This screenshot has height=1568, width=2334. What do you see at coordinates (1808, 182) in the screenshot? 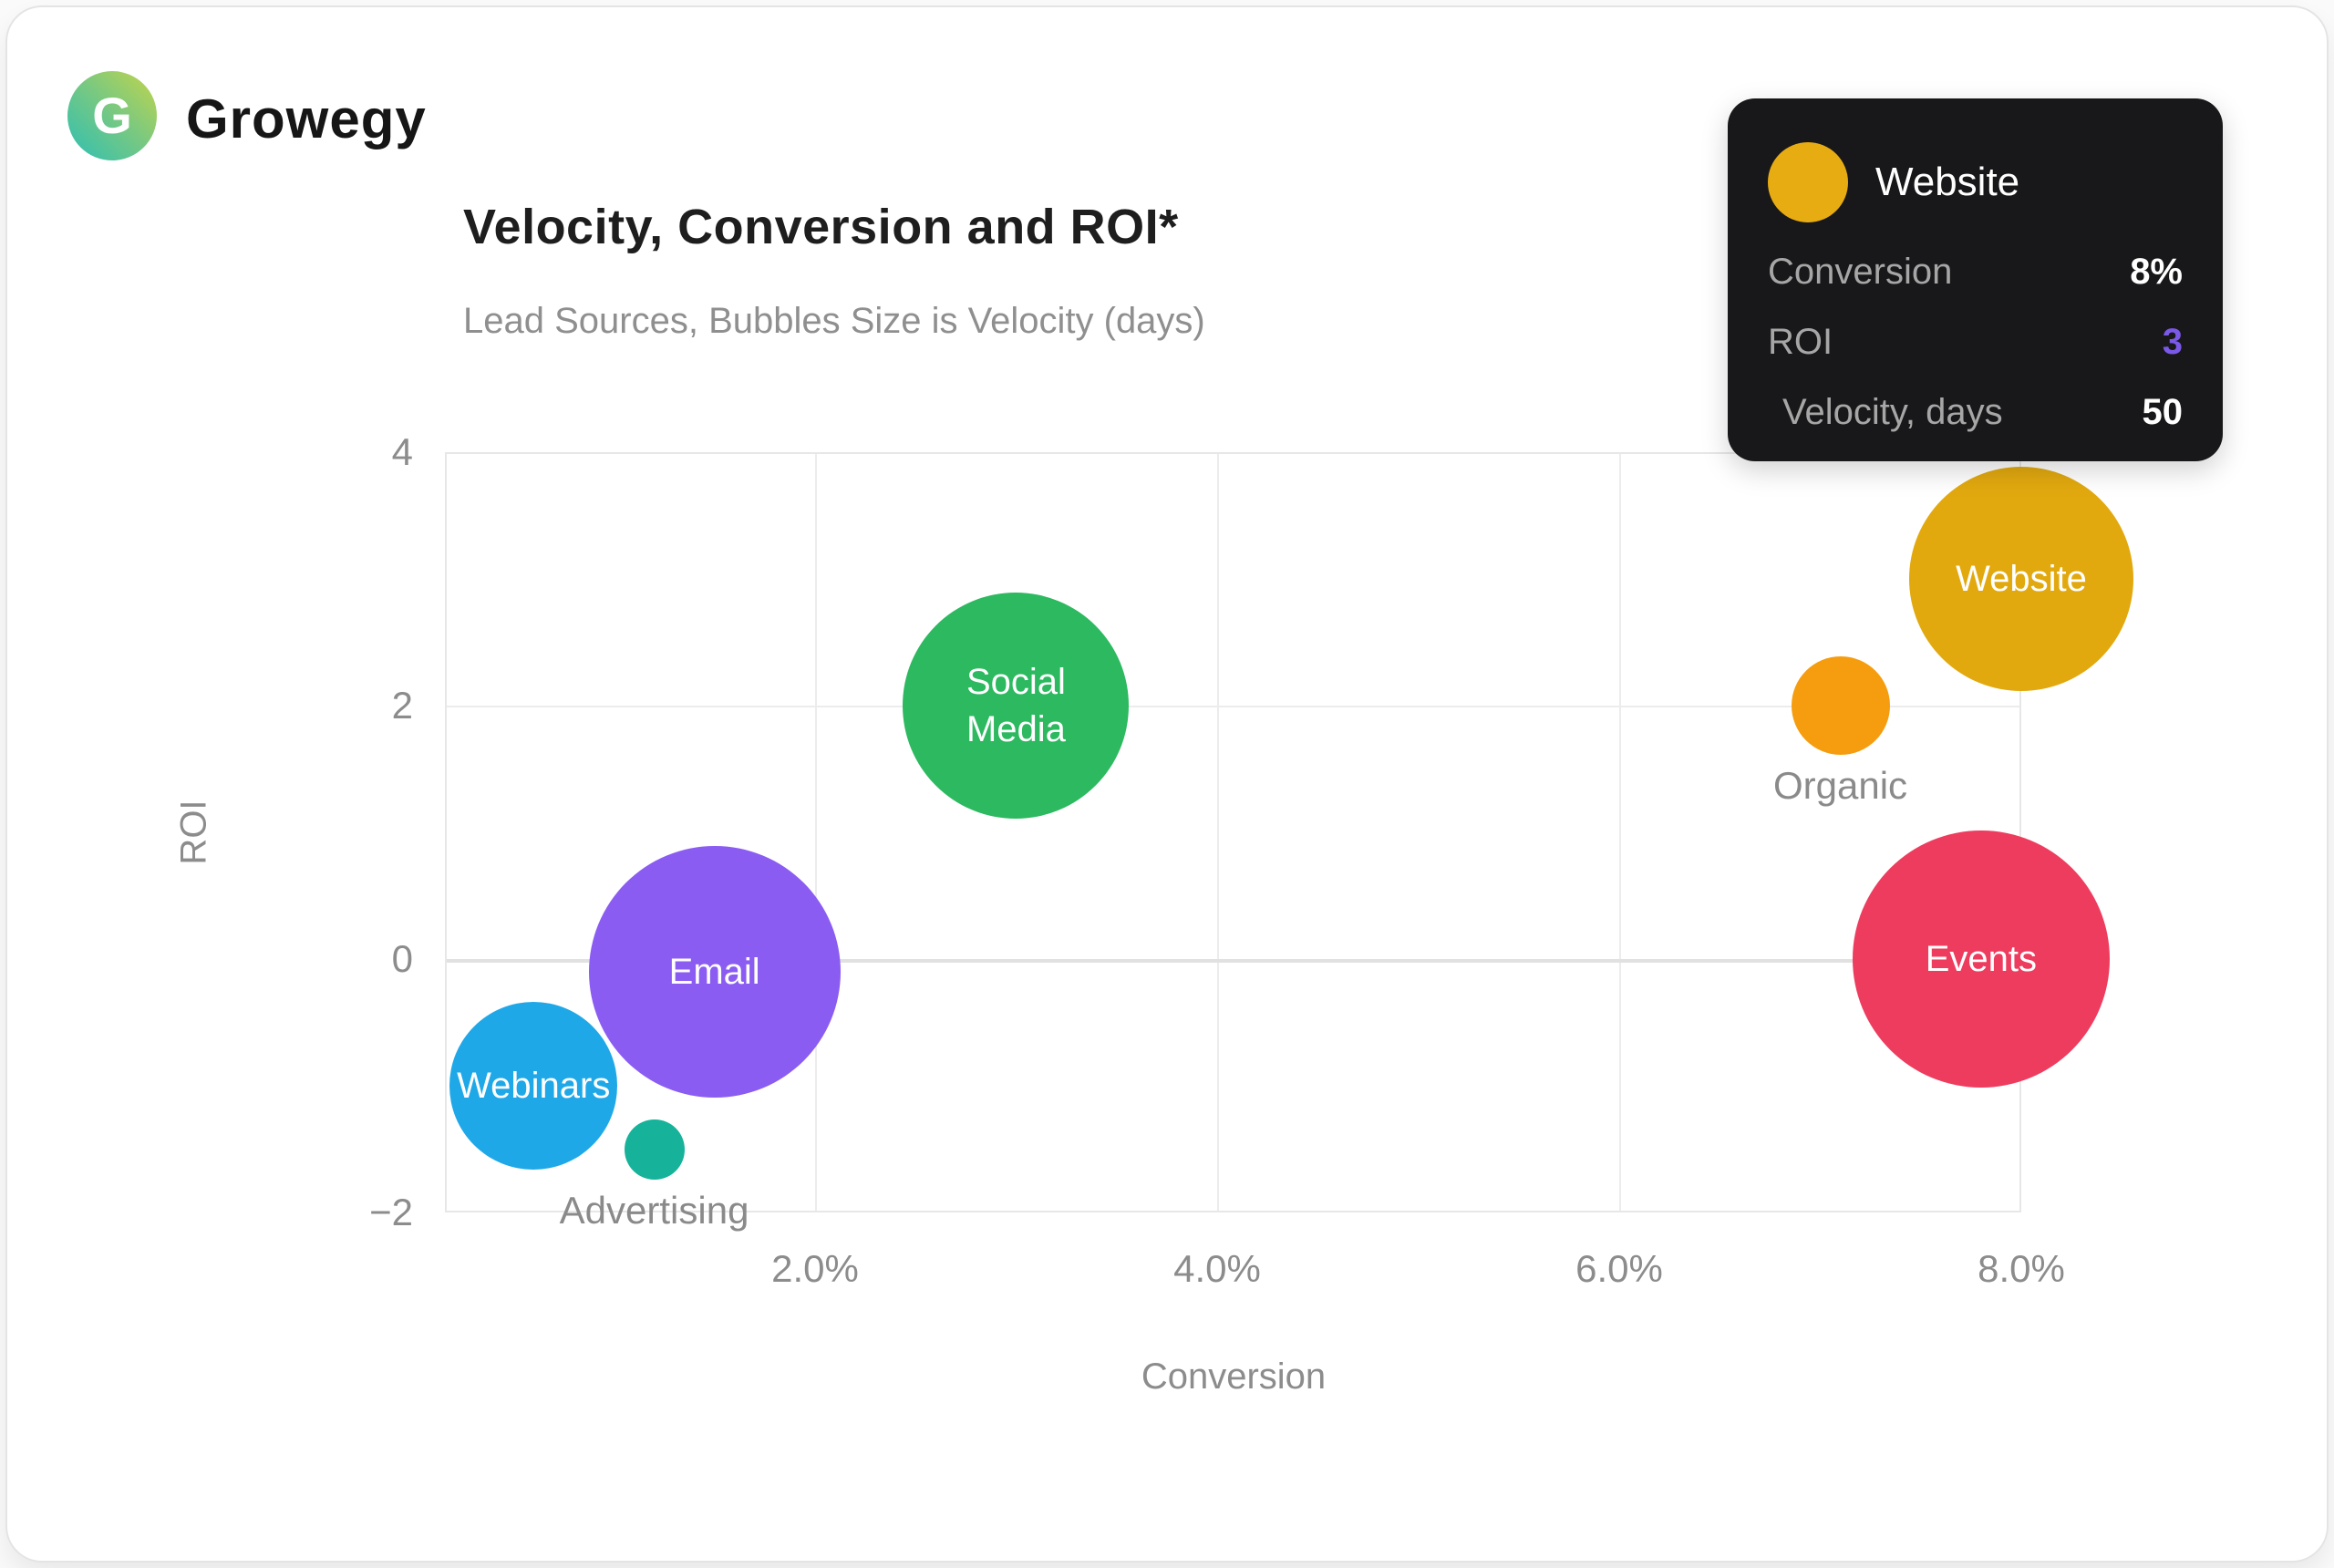
I see `tooltip-series-marker-icon` at bounding box center [1808, 182].